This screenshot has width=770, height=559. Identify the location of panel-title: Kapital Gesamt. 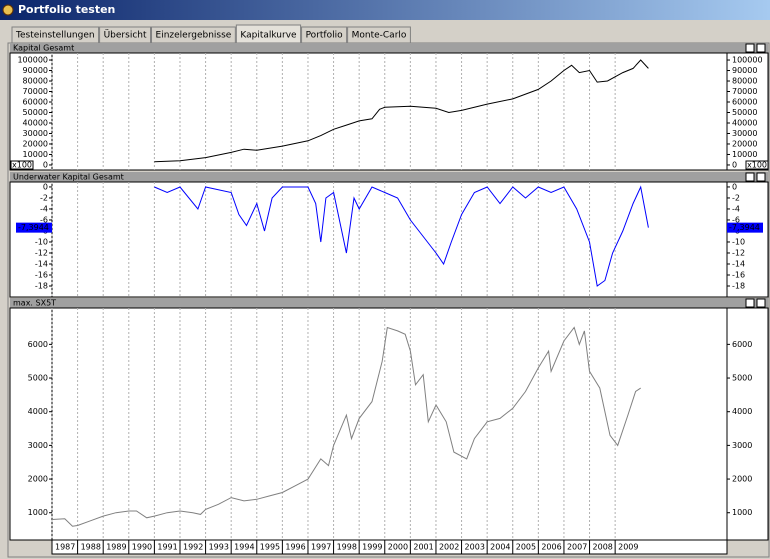
(43, 48).